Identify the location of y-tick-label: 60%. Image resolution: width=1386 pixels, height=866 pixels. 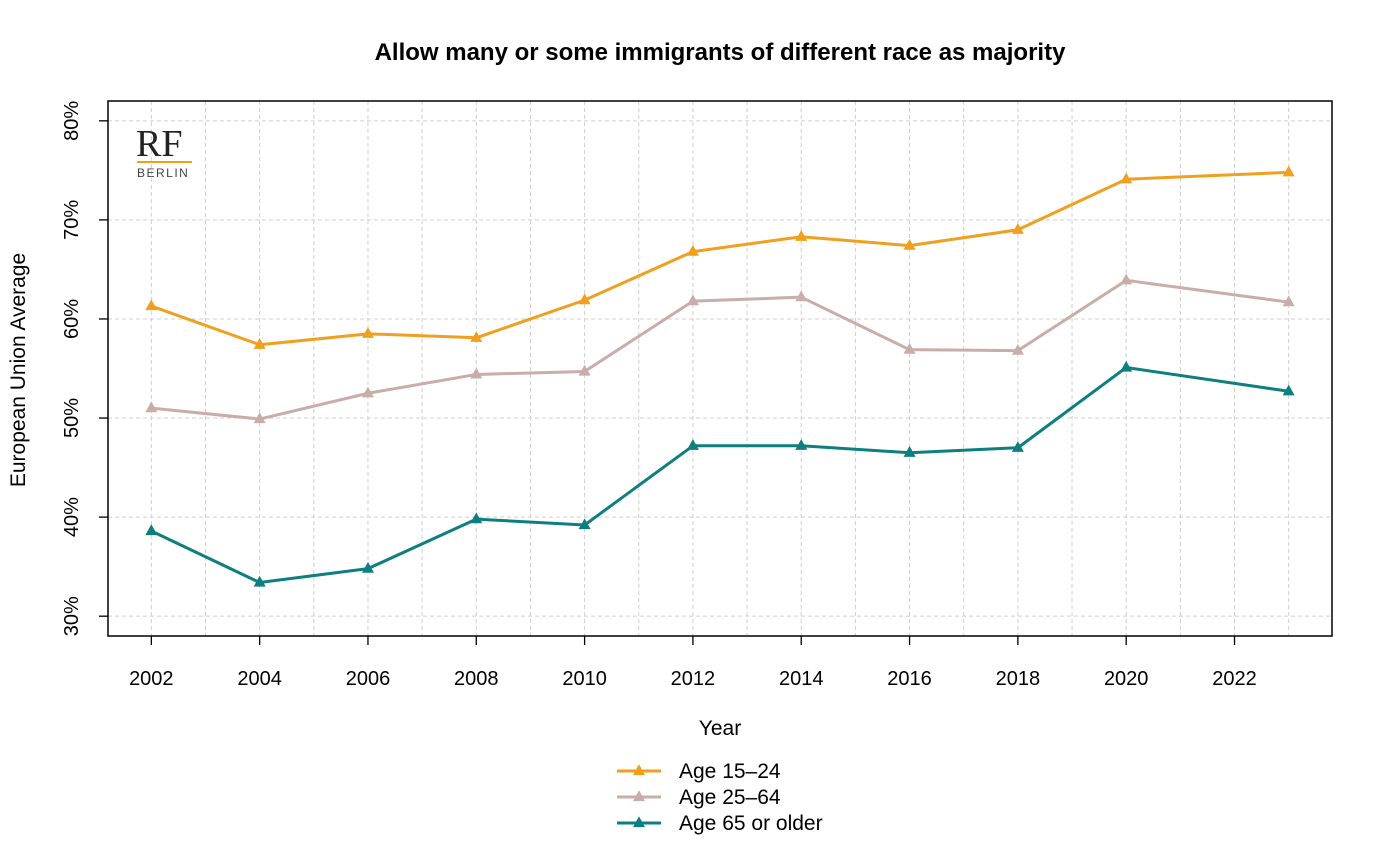
(72, 319).